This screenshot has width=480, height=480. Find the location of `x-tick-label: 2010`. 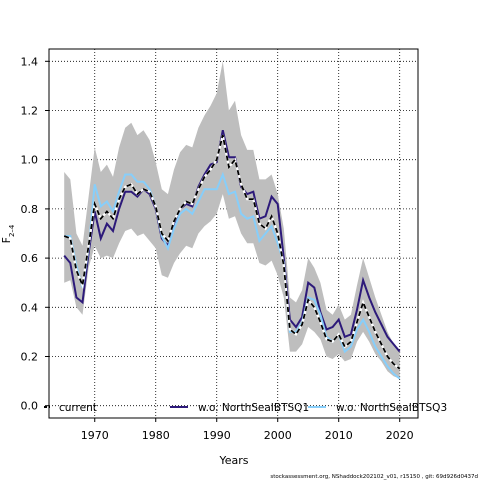

x-tick-label: 2010 is located at coordinates (339, 435).